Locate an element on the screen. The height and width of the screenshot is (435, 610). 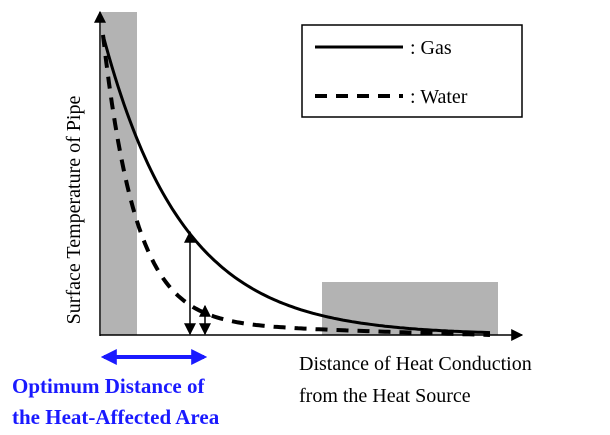
legend-water: : Water is located at coordinates (439, 97).